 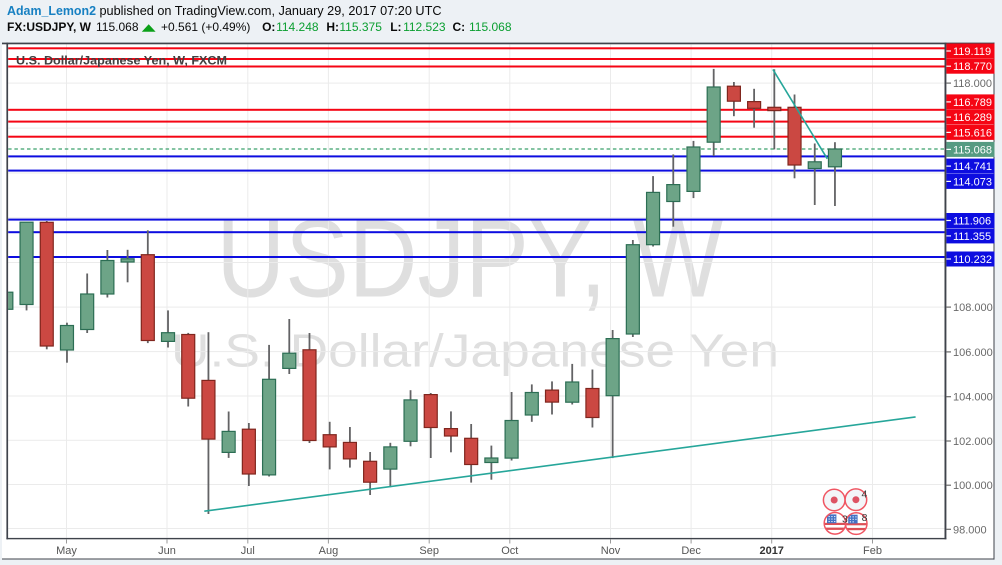 What do you see at coordinates (297, 27) in the screenshot?
I see `svg-text: 114.248` at bounding box center [297, 27].